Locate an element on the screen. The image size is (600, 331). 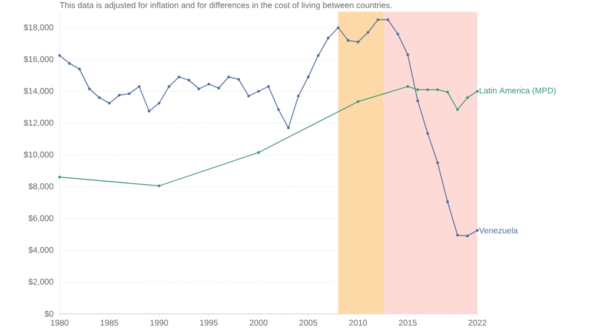
y-tick-label: $16,000 is located at coordinates (39, 60).